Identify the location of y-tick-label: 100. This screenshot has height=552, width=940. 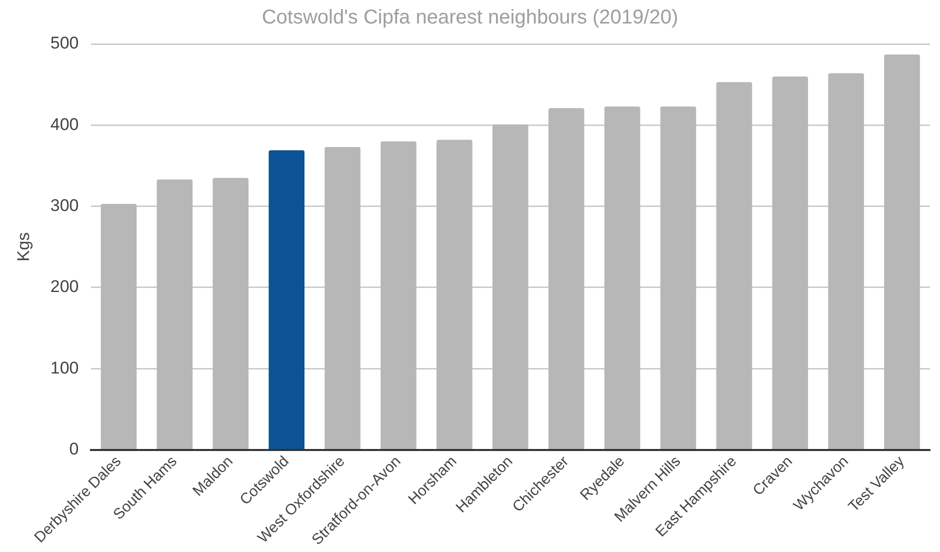
(64, 368).